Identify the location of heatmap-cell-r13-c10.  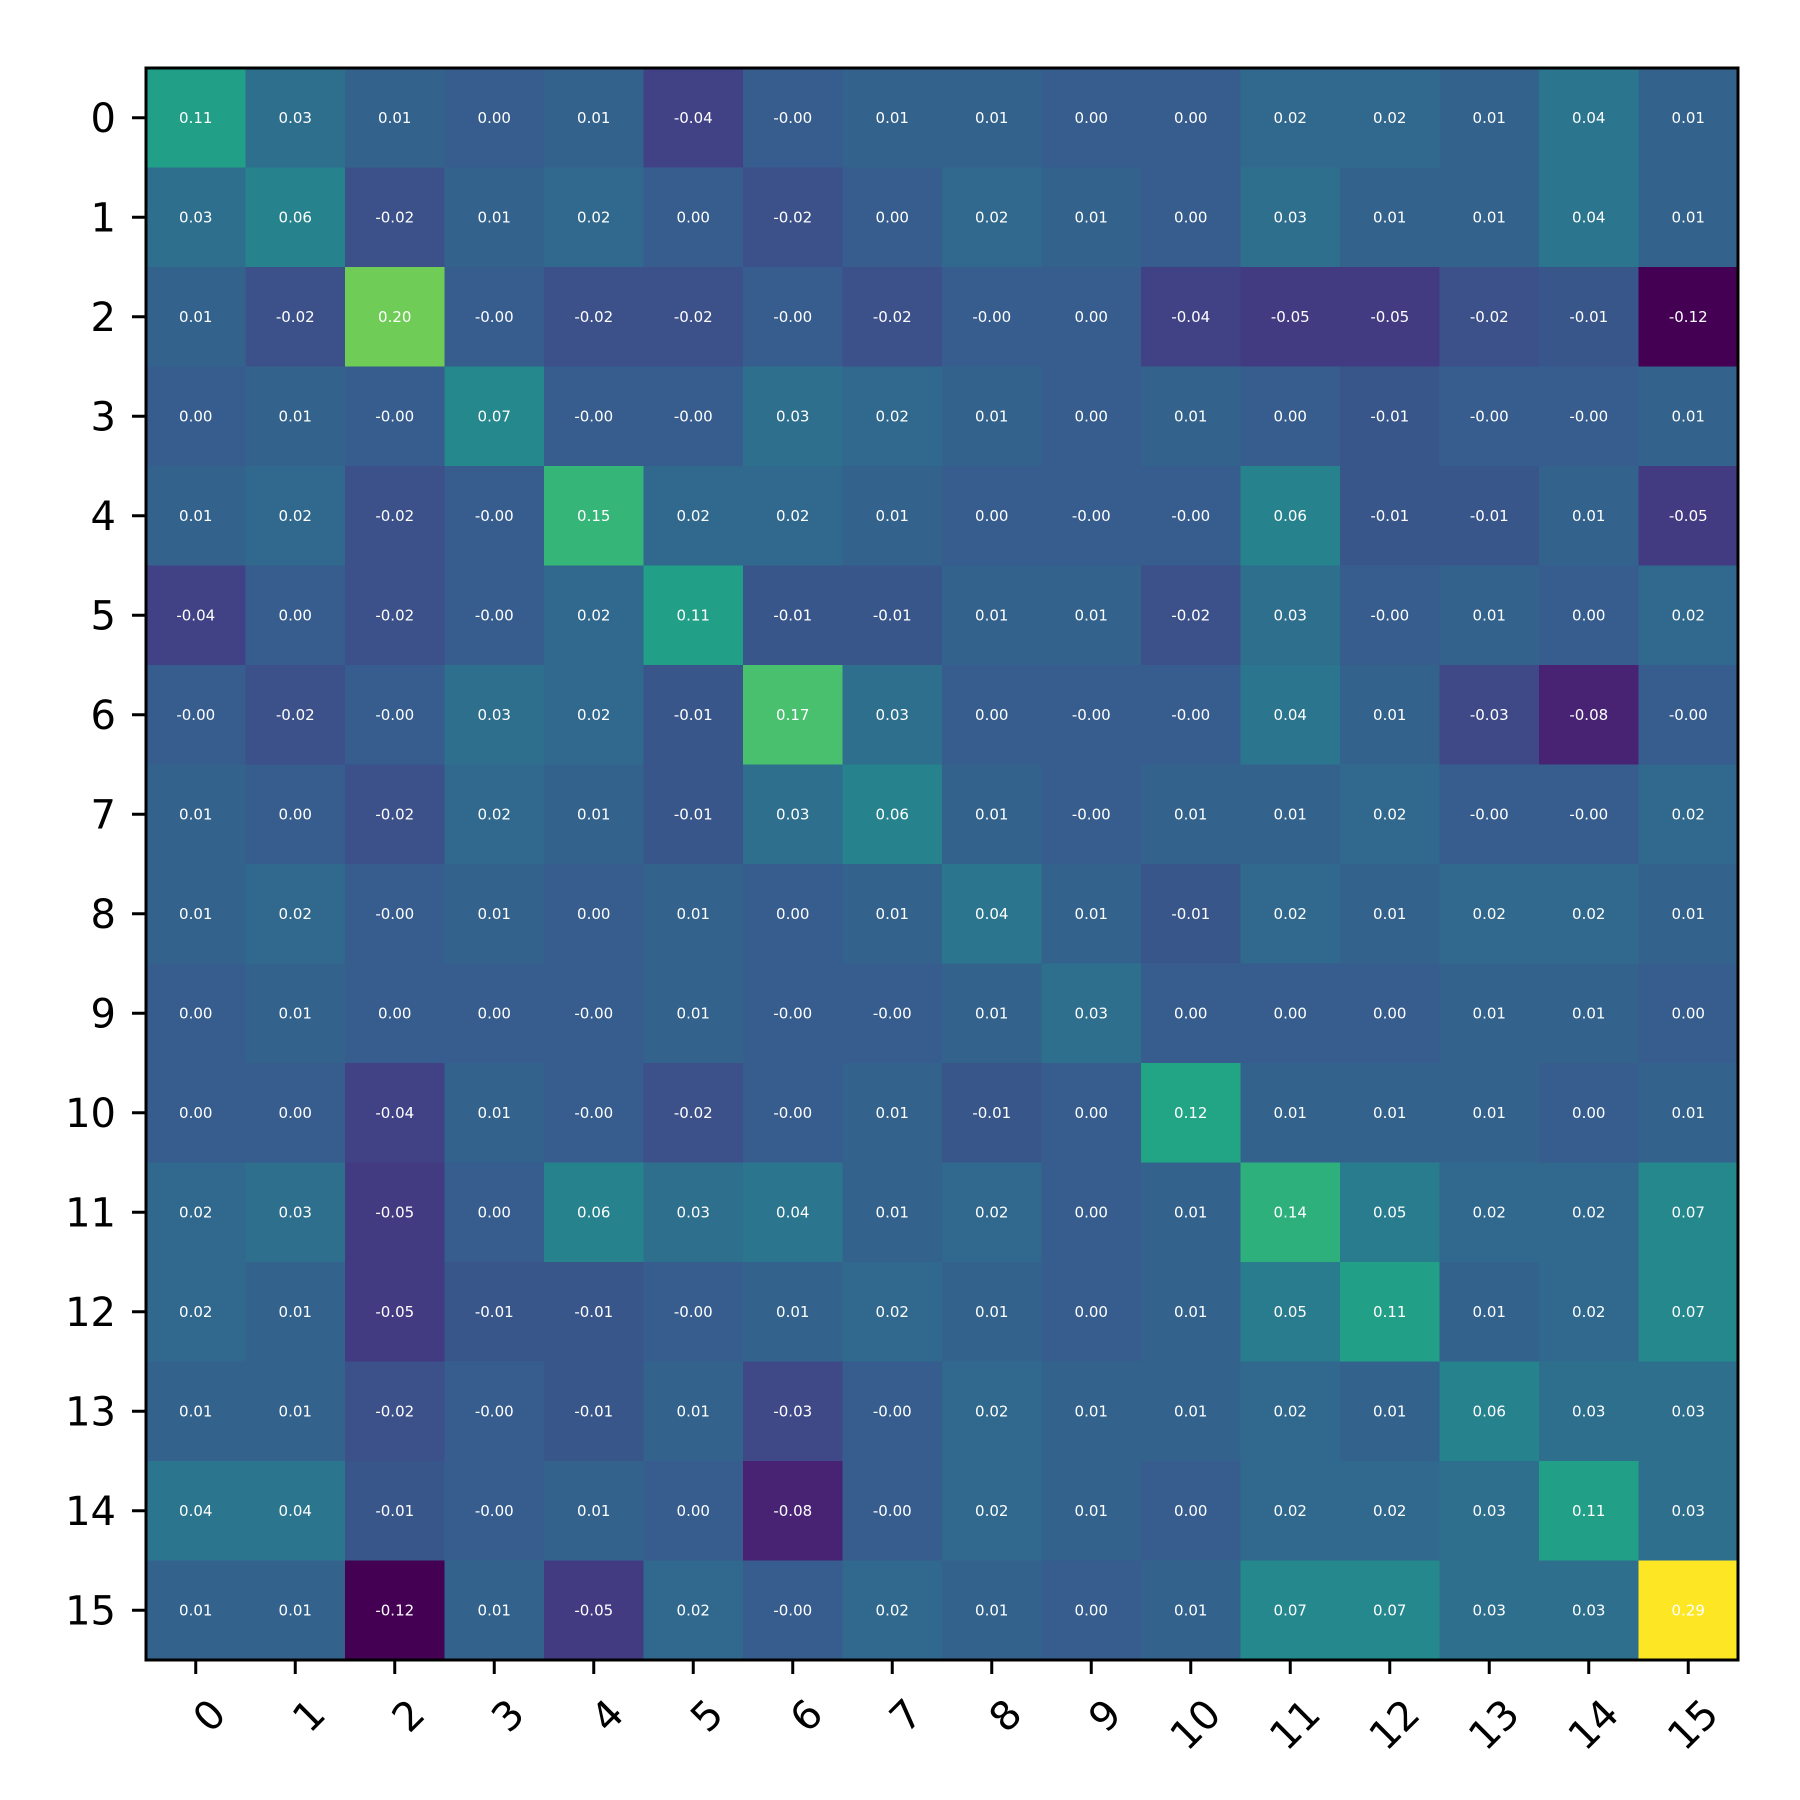
(1191, 1411).